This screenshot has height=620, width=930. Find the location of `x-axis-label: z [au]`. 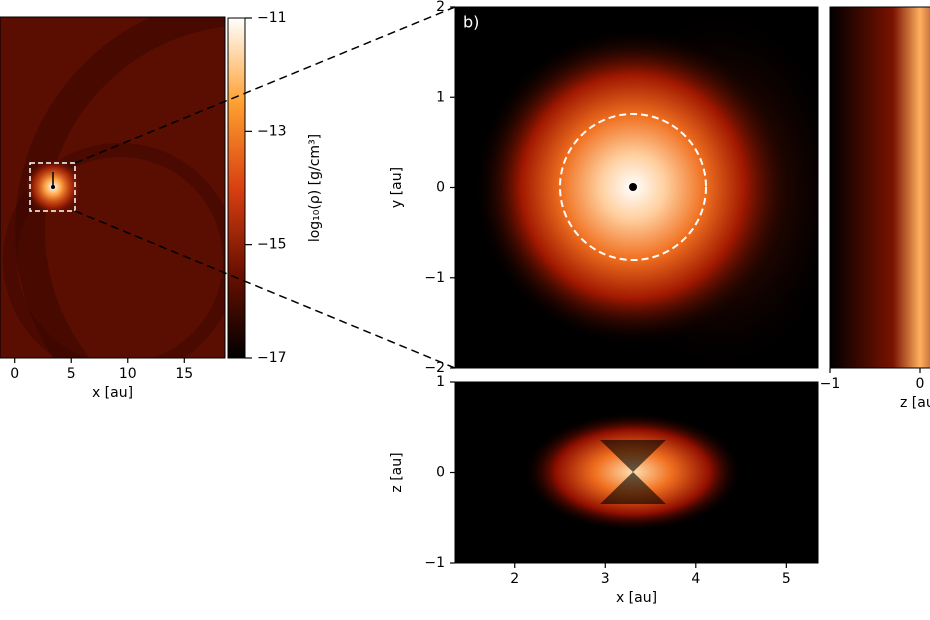

x-axis-label: z [au] is located at coordinates (915, 403).